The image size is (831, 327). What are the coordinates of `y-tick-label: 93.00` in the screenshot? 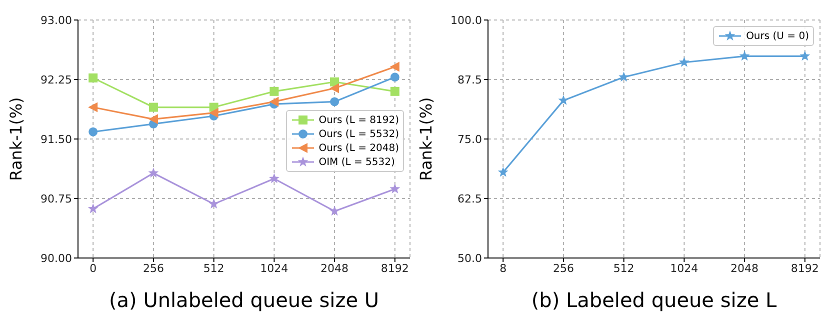 It's located at (56, 20).